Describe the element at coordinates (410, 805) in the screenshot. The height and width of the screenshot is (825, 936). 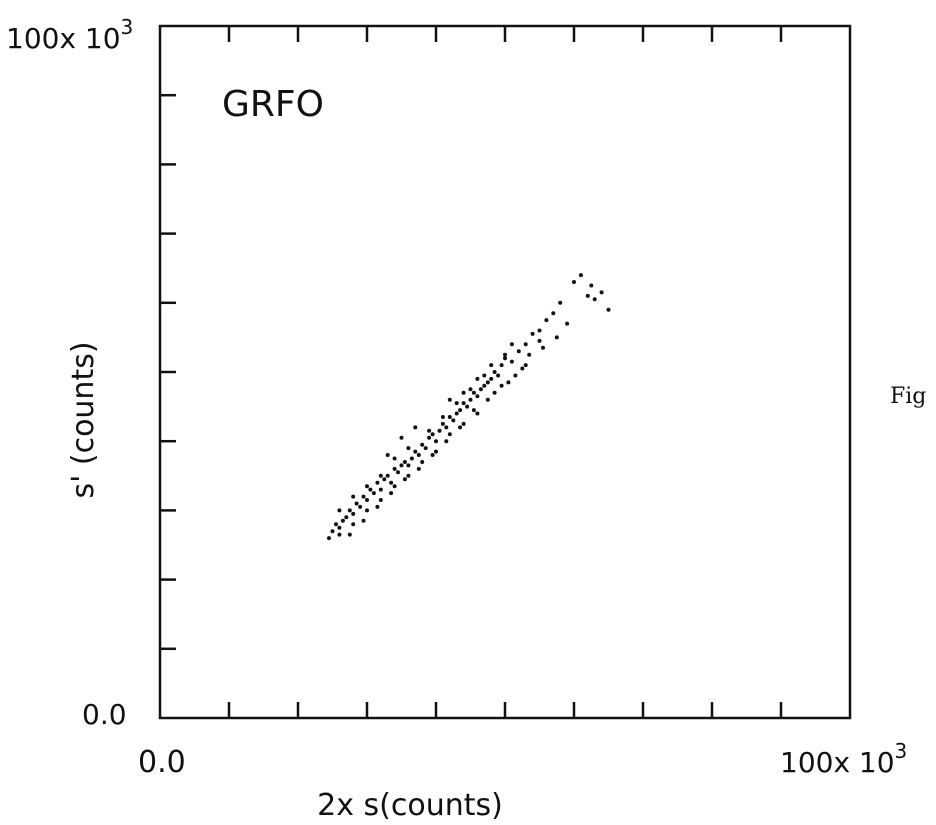
I see `x-axis-title: 2x s(counts)` at that location.